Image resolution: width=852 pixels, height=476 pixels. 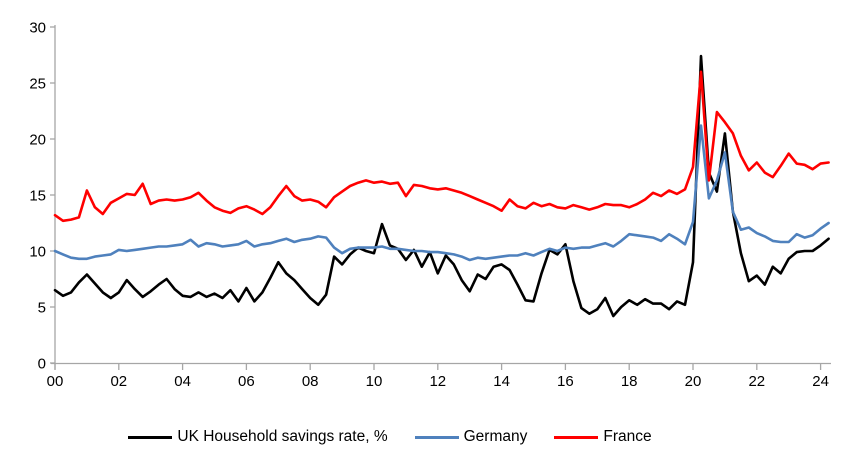 What do you see at coordinates (42, 364) in the screenshot?
I see `y-tick-label: 0` at bounding box center [42, 364].